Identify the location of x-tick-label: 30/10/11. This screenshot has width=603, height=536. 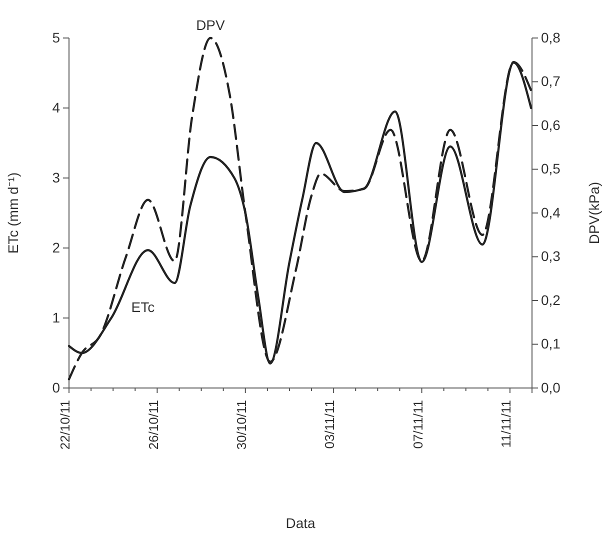
(241, 425).